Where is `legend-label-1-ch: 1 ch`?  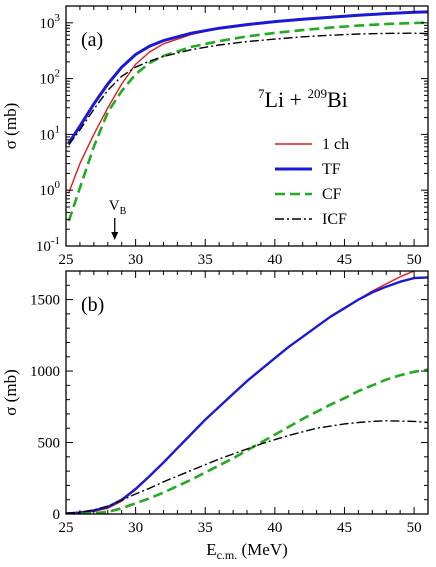
legend-label-1-ch: 1 ch is located at coordinates (335, 144).